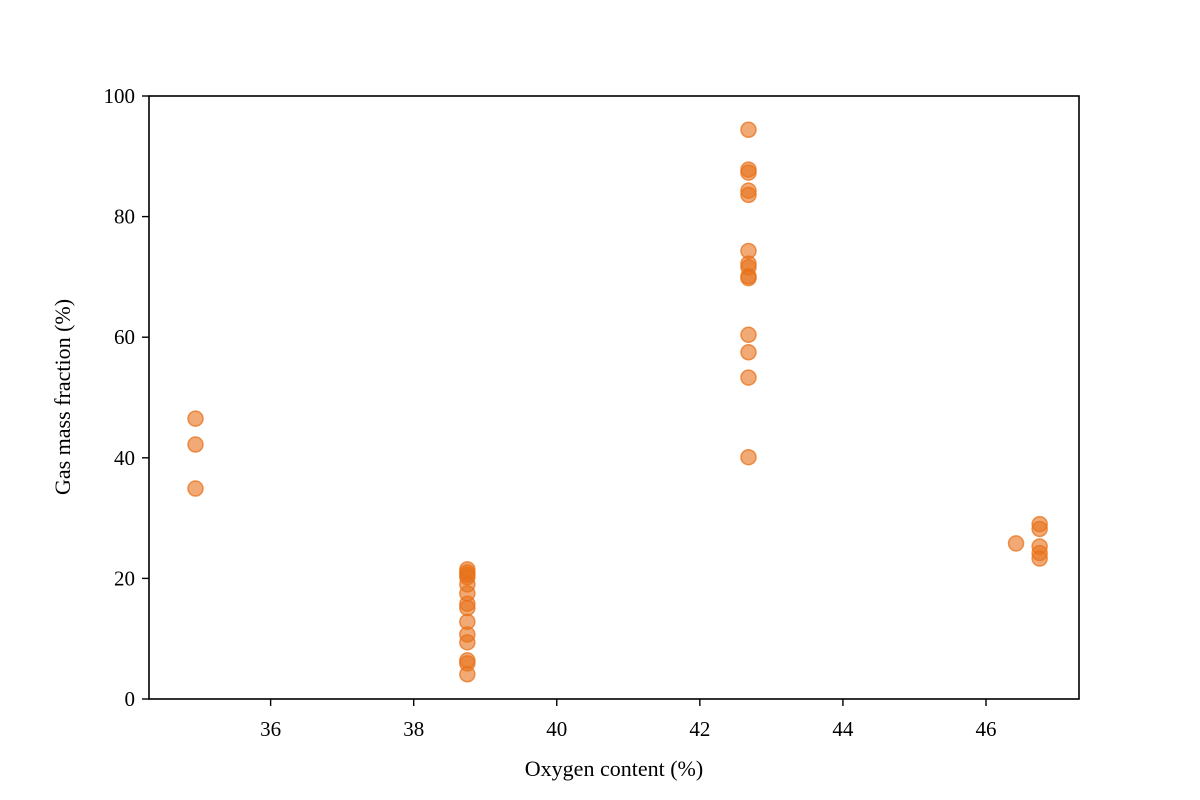  What do you see at coordinates (130, 699) in the screenshot?
I see `y-tick-label: 0` at bounding box center [130, 699].